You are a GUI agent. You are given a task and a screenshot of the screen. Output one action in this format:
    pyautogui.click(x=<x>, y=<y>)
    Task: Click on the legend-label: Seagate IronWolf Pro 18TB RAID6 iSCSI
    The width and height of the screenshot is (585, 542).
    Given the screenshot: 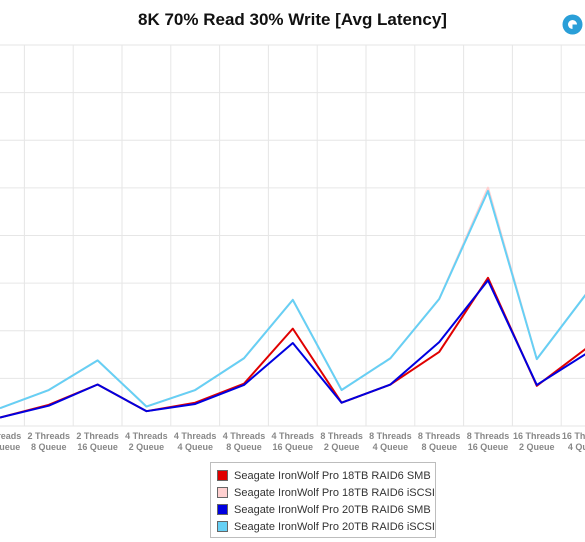 What is the action you would take?
    pyautogui.click(x=334, y=492)
    